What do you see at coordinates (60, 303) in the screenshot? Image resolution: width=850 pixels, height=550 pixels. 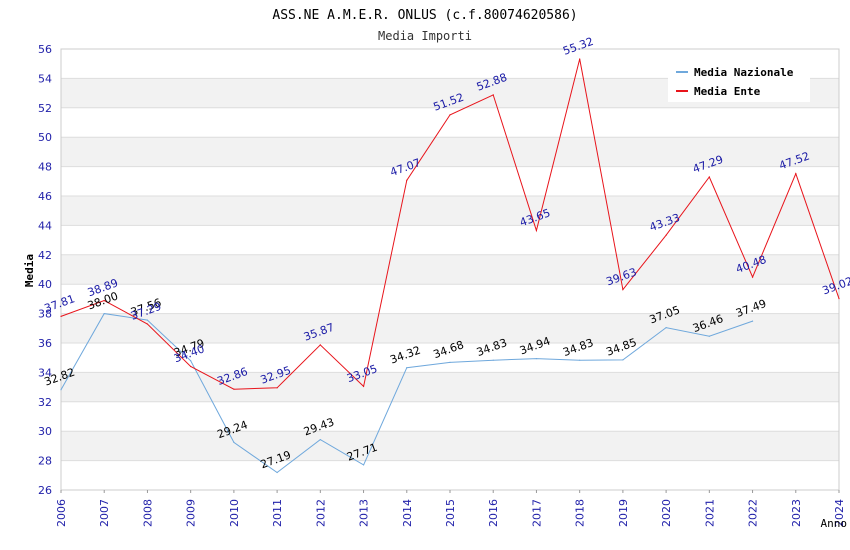 I see `data-label: 37.81` at bounding box center [60, 303].